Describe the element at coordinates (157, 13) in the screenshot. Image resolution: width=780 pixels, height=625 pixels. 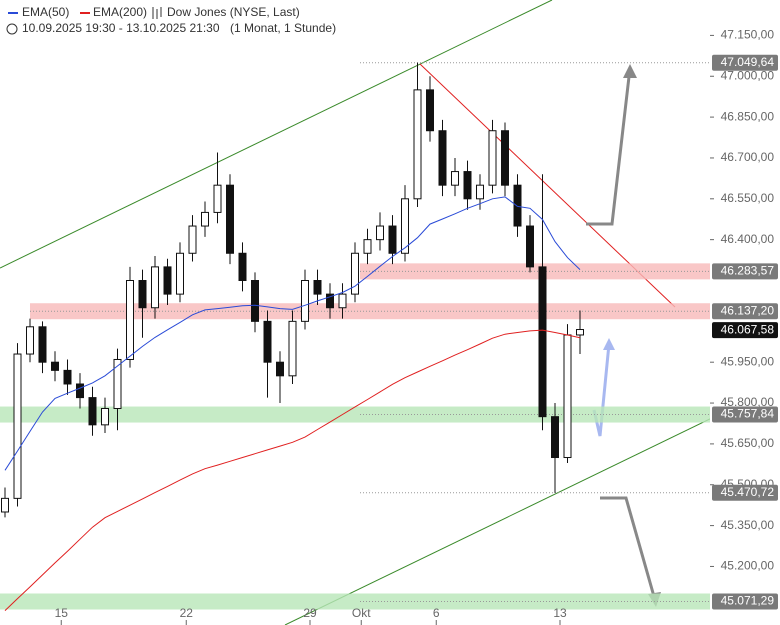
I see `candle-icon` at that location.